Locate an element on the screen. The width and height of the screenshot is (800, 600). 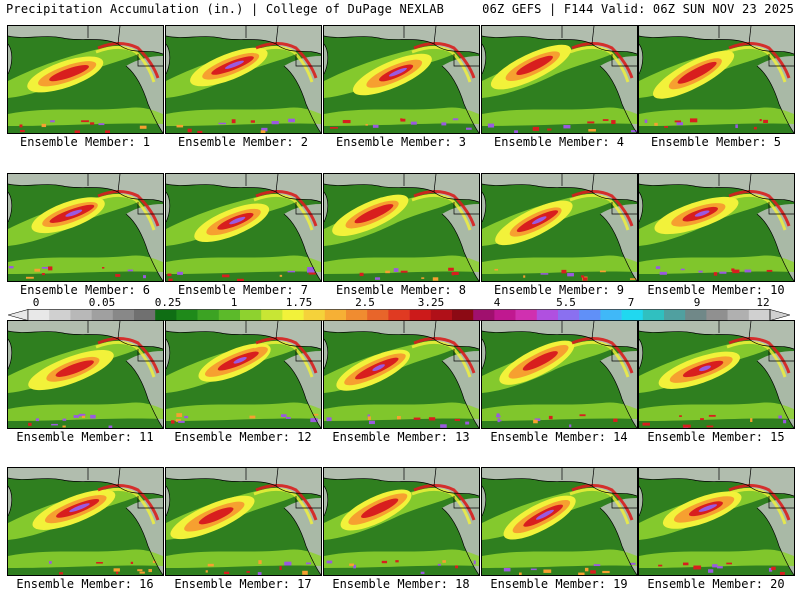
member-label: Ensemble Member: 1 is located at coordinates (85, 142).